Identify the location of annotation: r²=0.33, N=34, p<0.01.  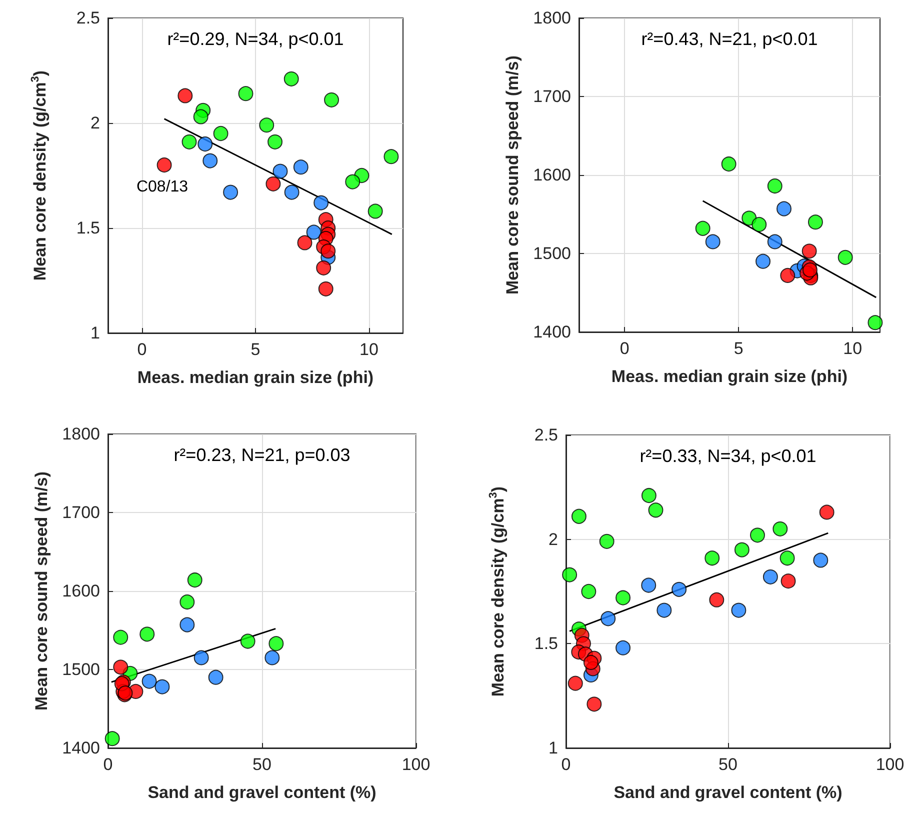
(728, 456).